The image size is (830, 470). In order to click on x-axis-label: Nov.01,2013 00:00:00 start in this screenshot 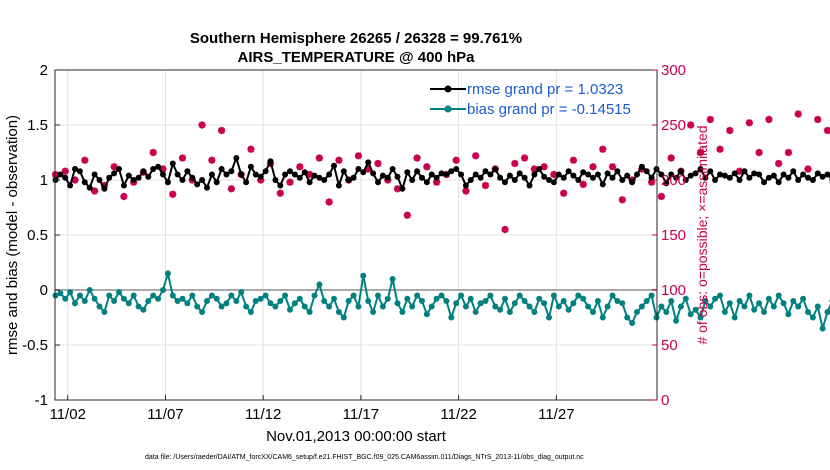, I will do `click(356, 436)`.